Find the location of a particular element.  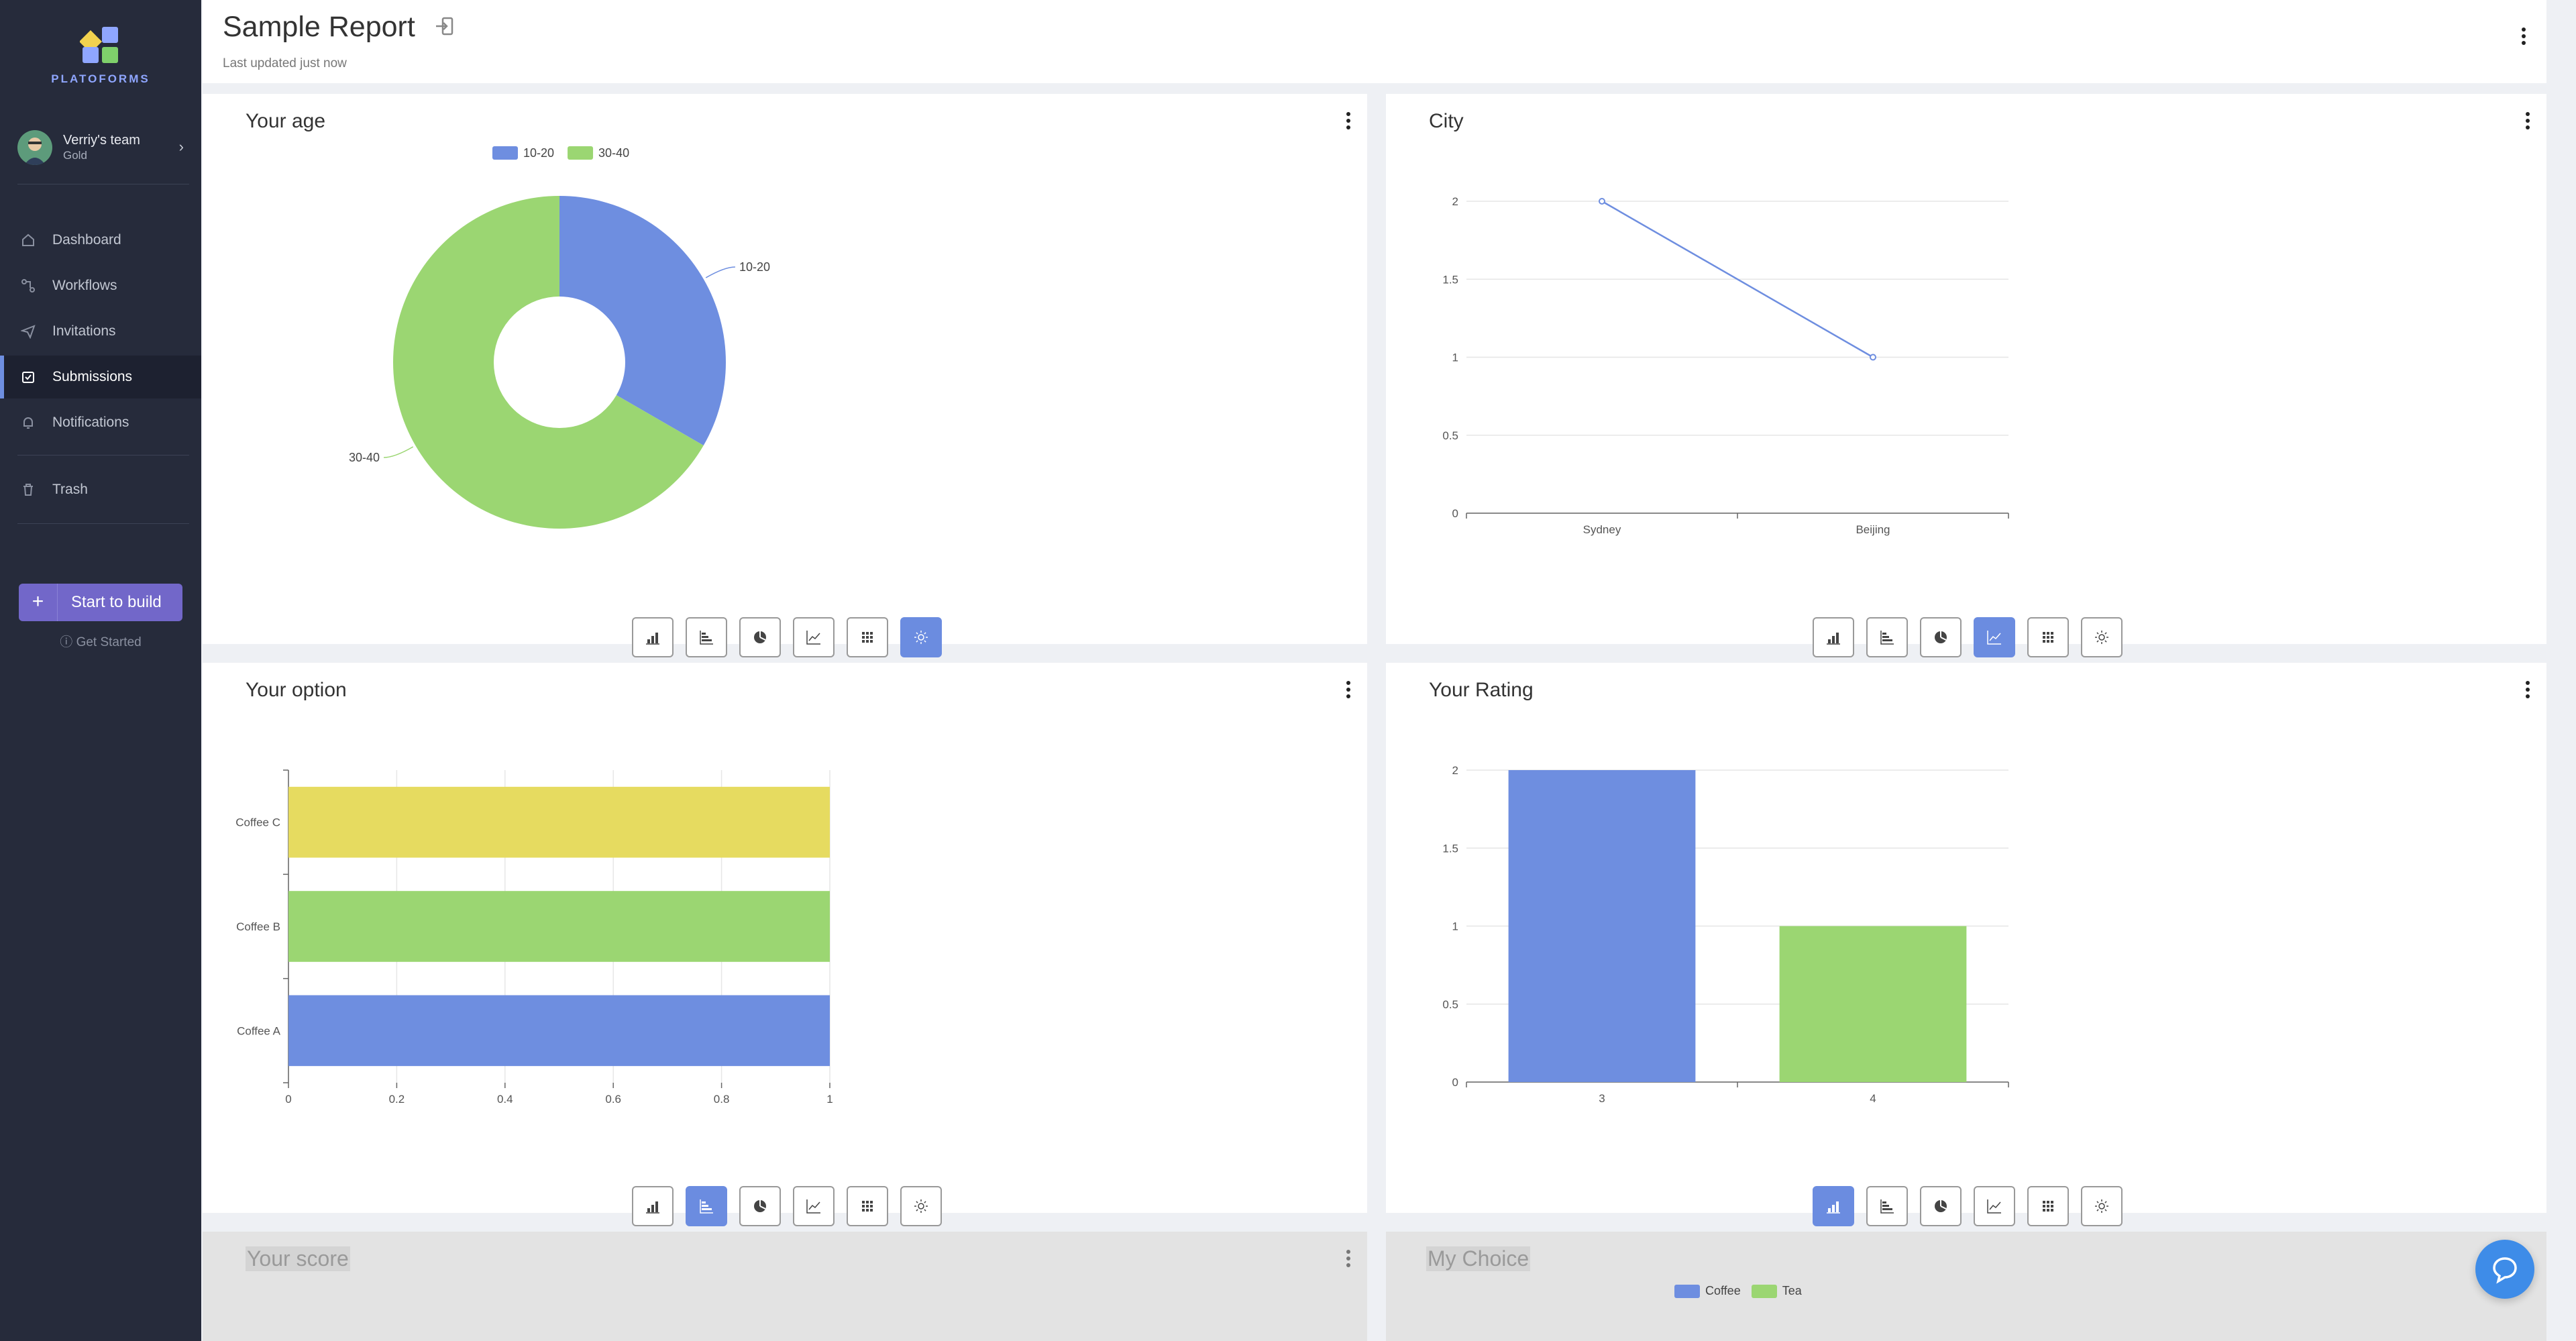

chat-support-button is located at coordinates (2504, 1269).